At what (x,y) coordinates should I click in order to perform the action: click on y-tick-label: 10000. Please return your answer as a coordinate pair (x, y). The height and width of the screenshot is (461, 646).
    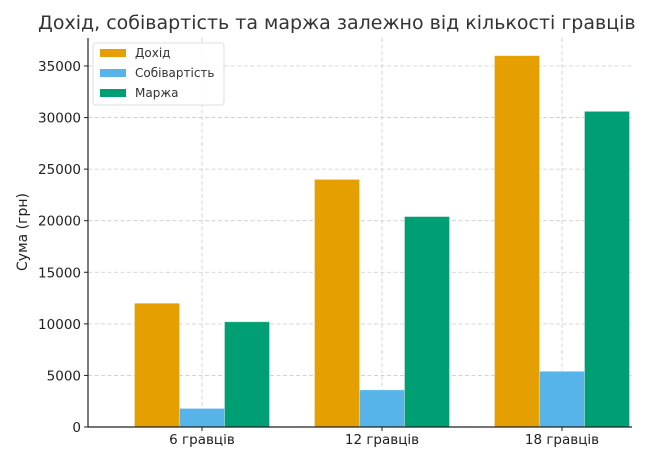
    Looking at the image, I should click on (59, 325).